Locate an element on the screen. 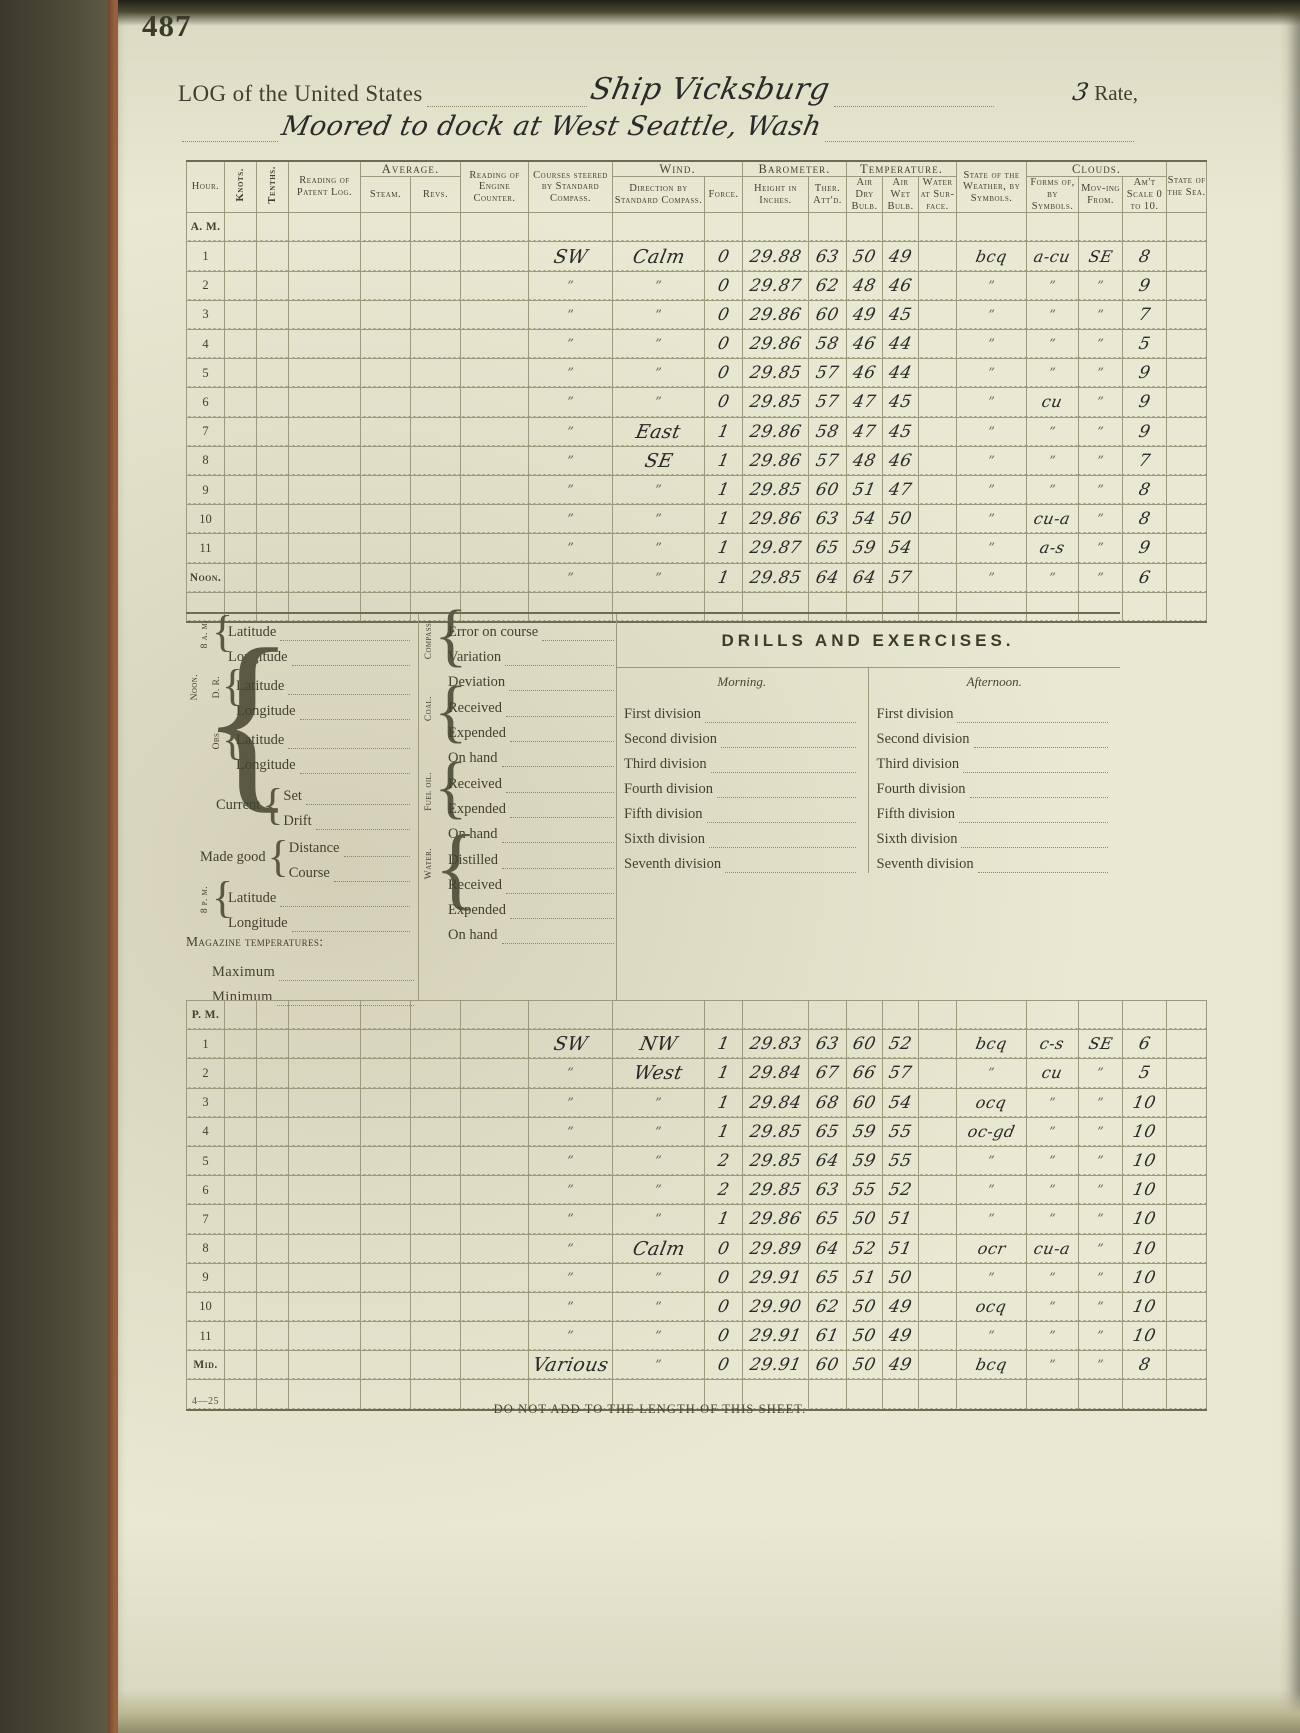  cell-cloud-amount: 8 is located at coordinates (1145, 256).